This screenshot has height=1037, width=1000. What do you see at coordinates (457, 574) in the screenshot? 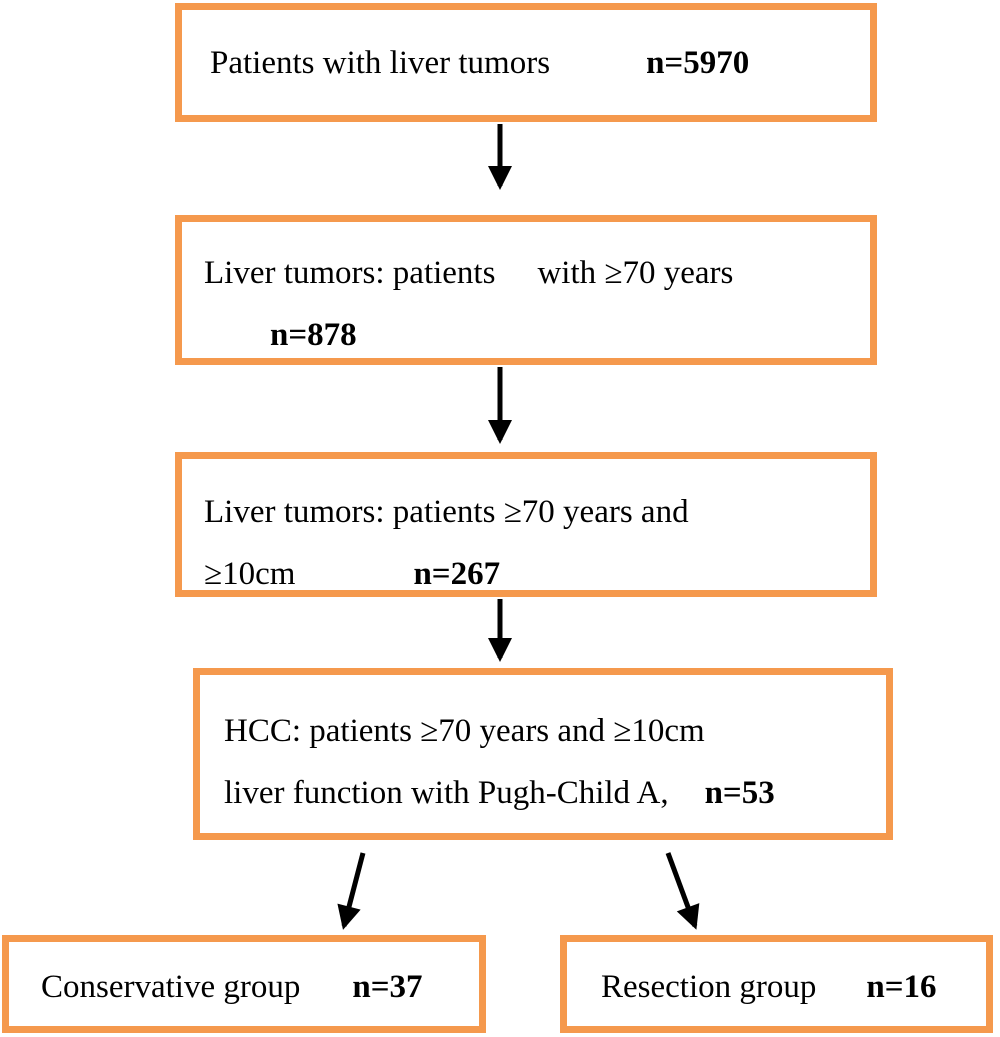
I see `count-value: n=267` at bounding box center [457, 574].